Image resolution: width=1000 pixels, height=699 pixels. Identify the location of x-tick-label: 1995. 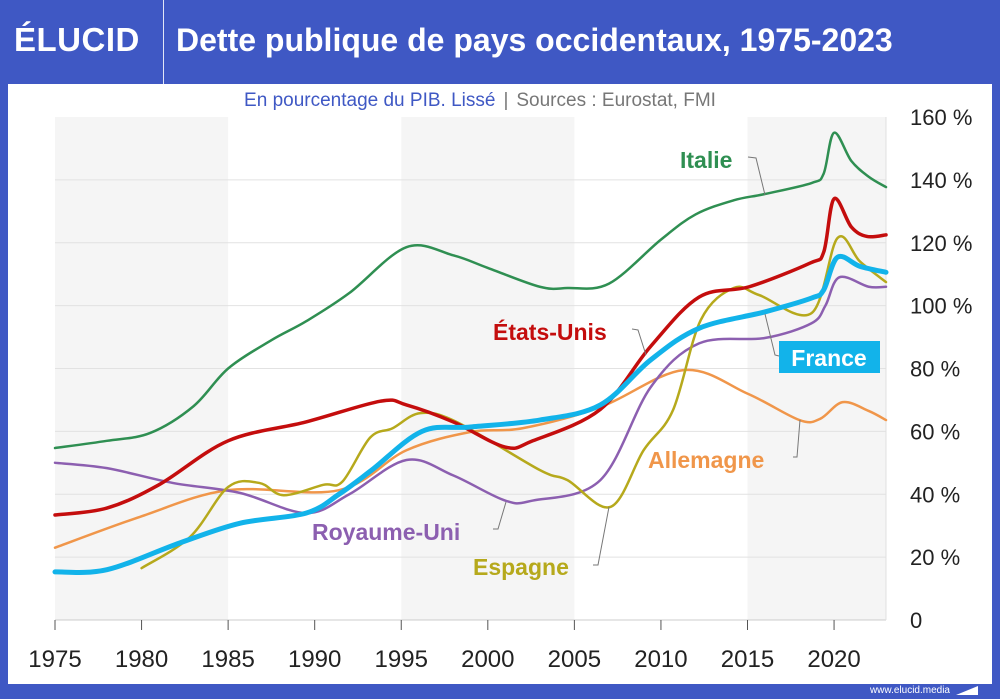
(401, 659).